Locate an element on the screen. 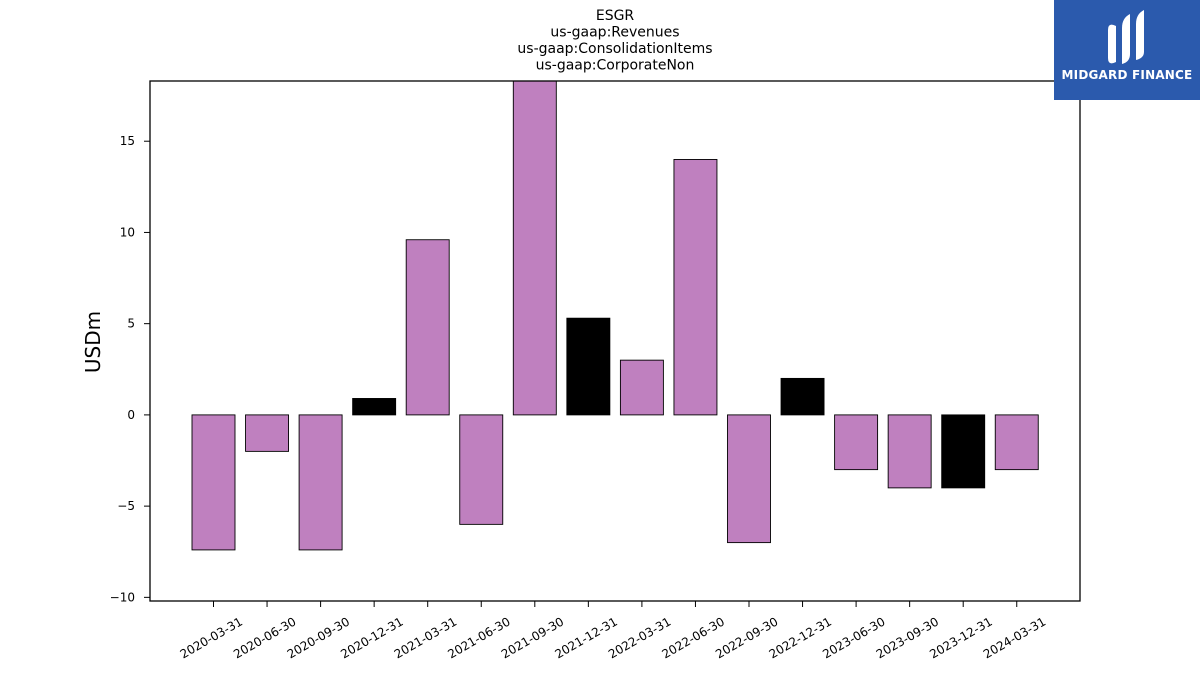  y-tick-label: −10 is located at coordinates (122, 597).